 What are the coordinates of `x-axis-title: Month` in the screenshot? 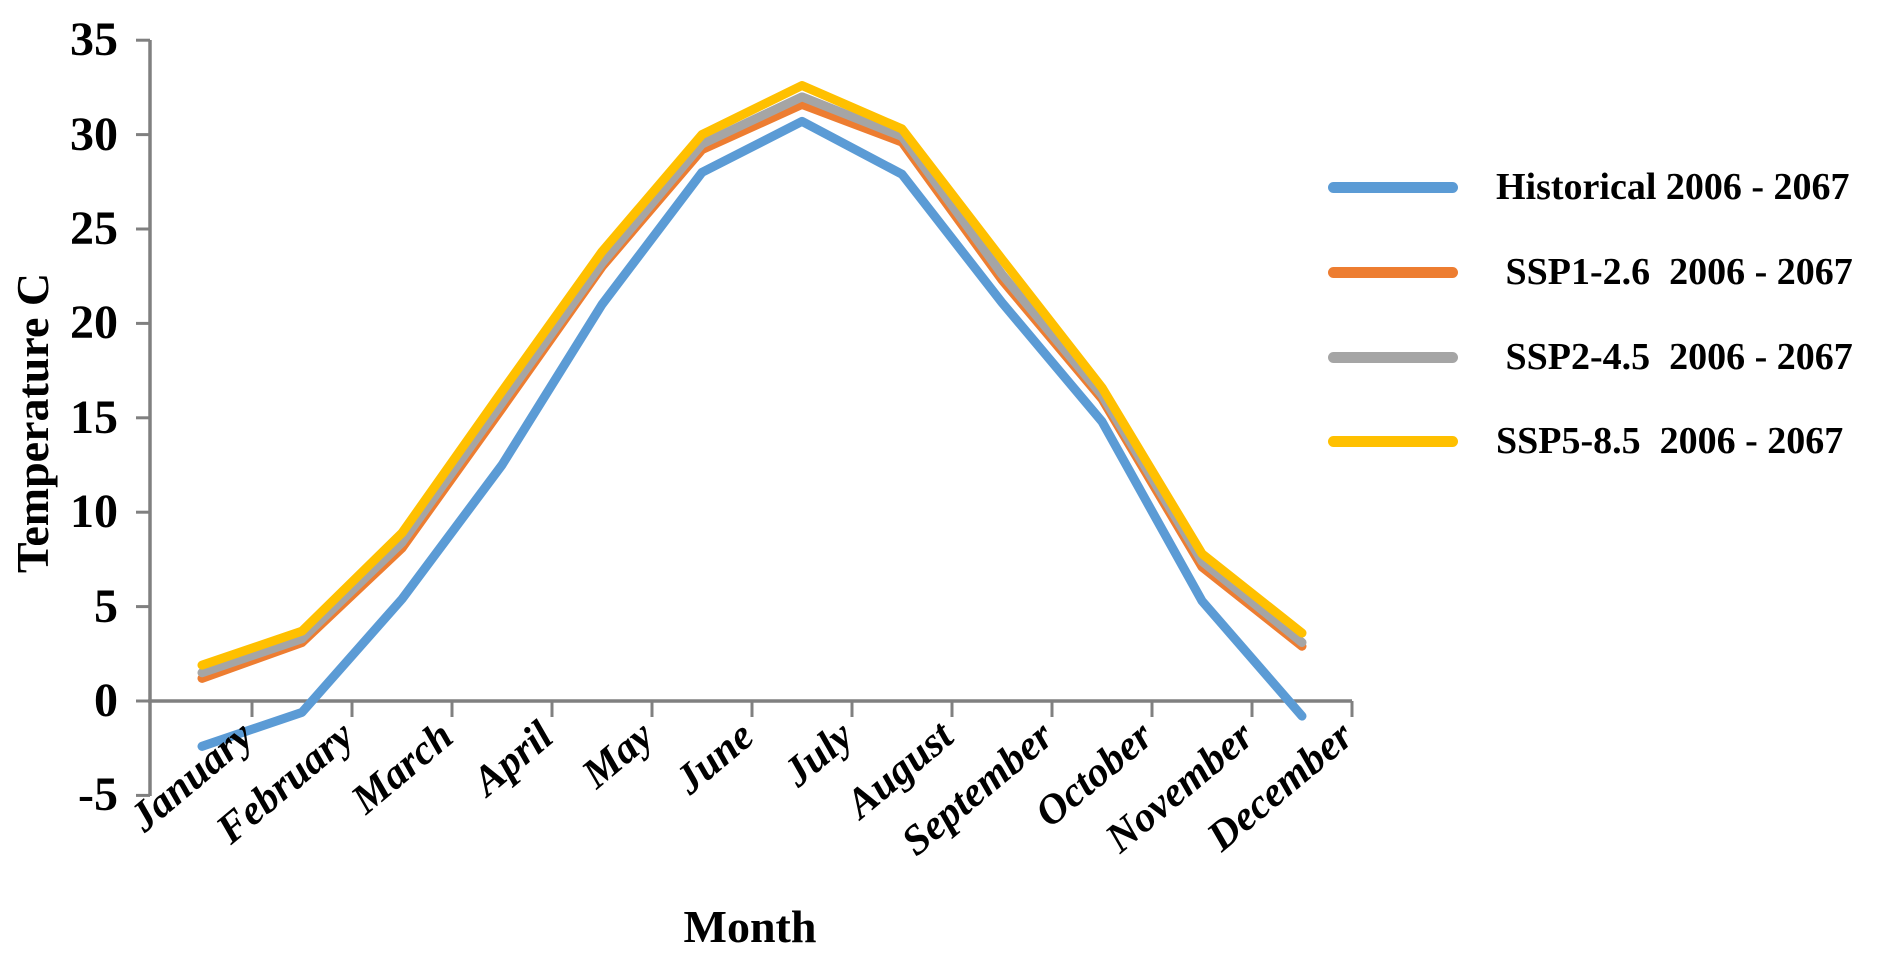 It's located at (750, 926).